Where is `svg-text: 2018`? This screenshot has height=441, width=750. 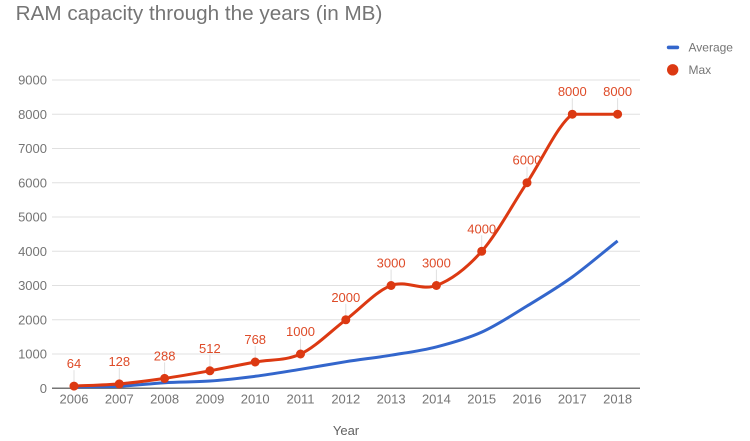
svg-text: 2018 is located at coordinates (617, 398).